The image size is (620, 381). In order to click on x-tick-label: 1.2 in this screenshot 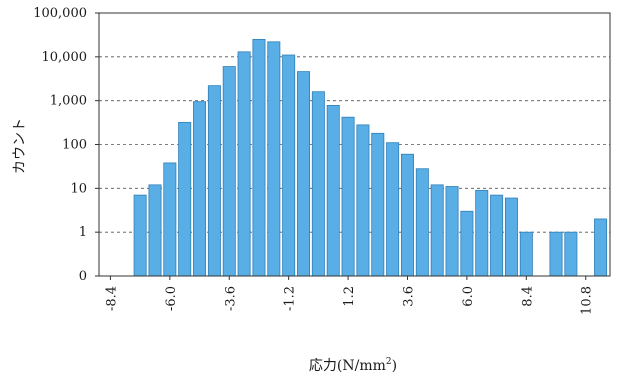, I will do `click(349, 296)`.